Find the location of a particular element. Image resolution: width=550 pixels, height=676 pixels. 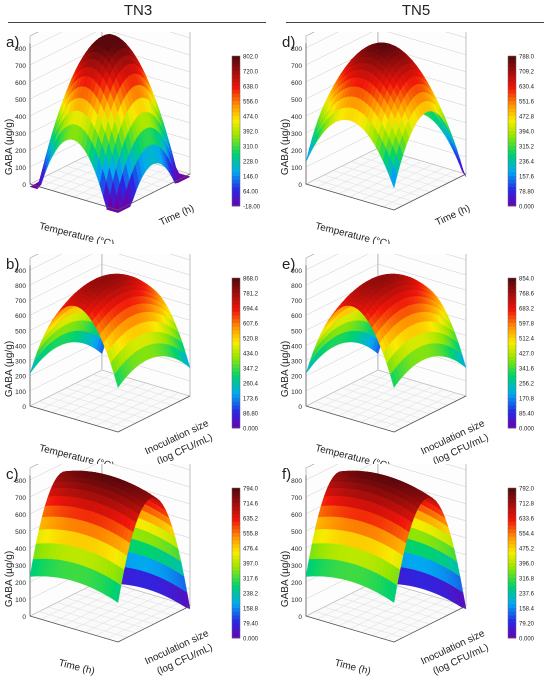

colorbar-label: 146.0 is located at coordinates (251, 178).